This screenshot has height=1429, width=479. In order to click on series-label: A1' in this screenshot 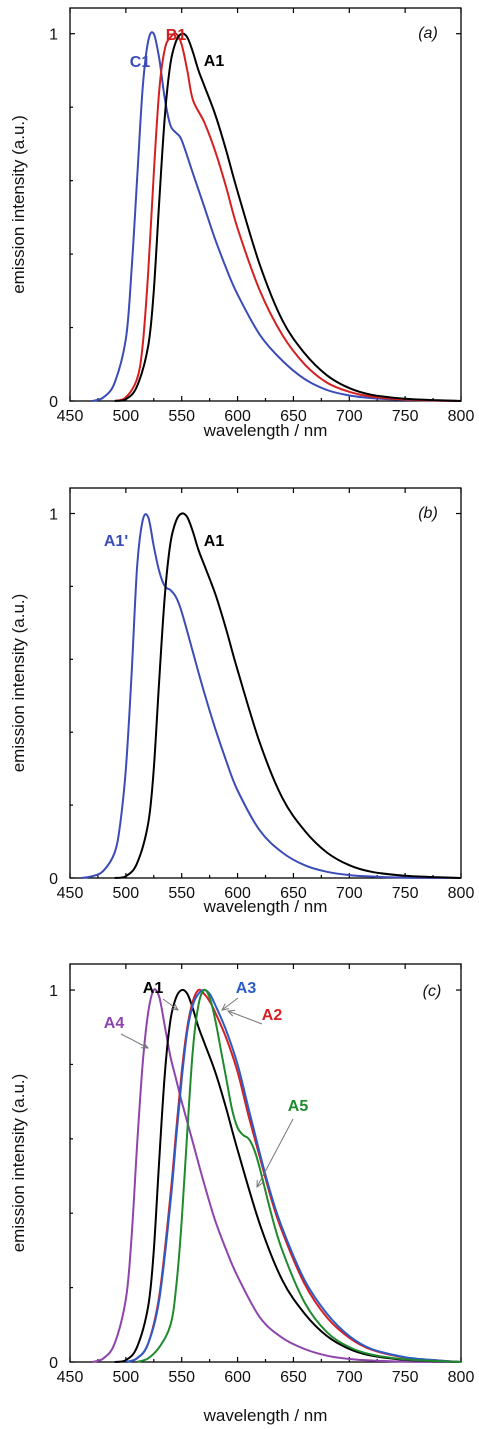, I will do `click(116, 541)`.